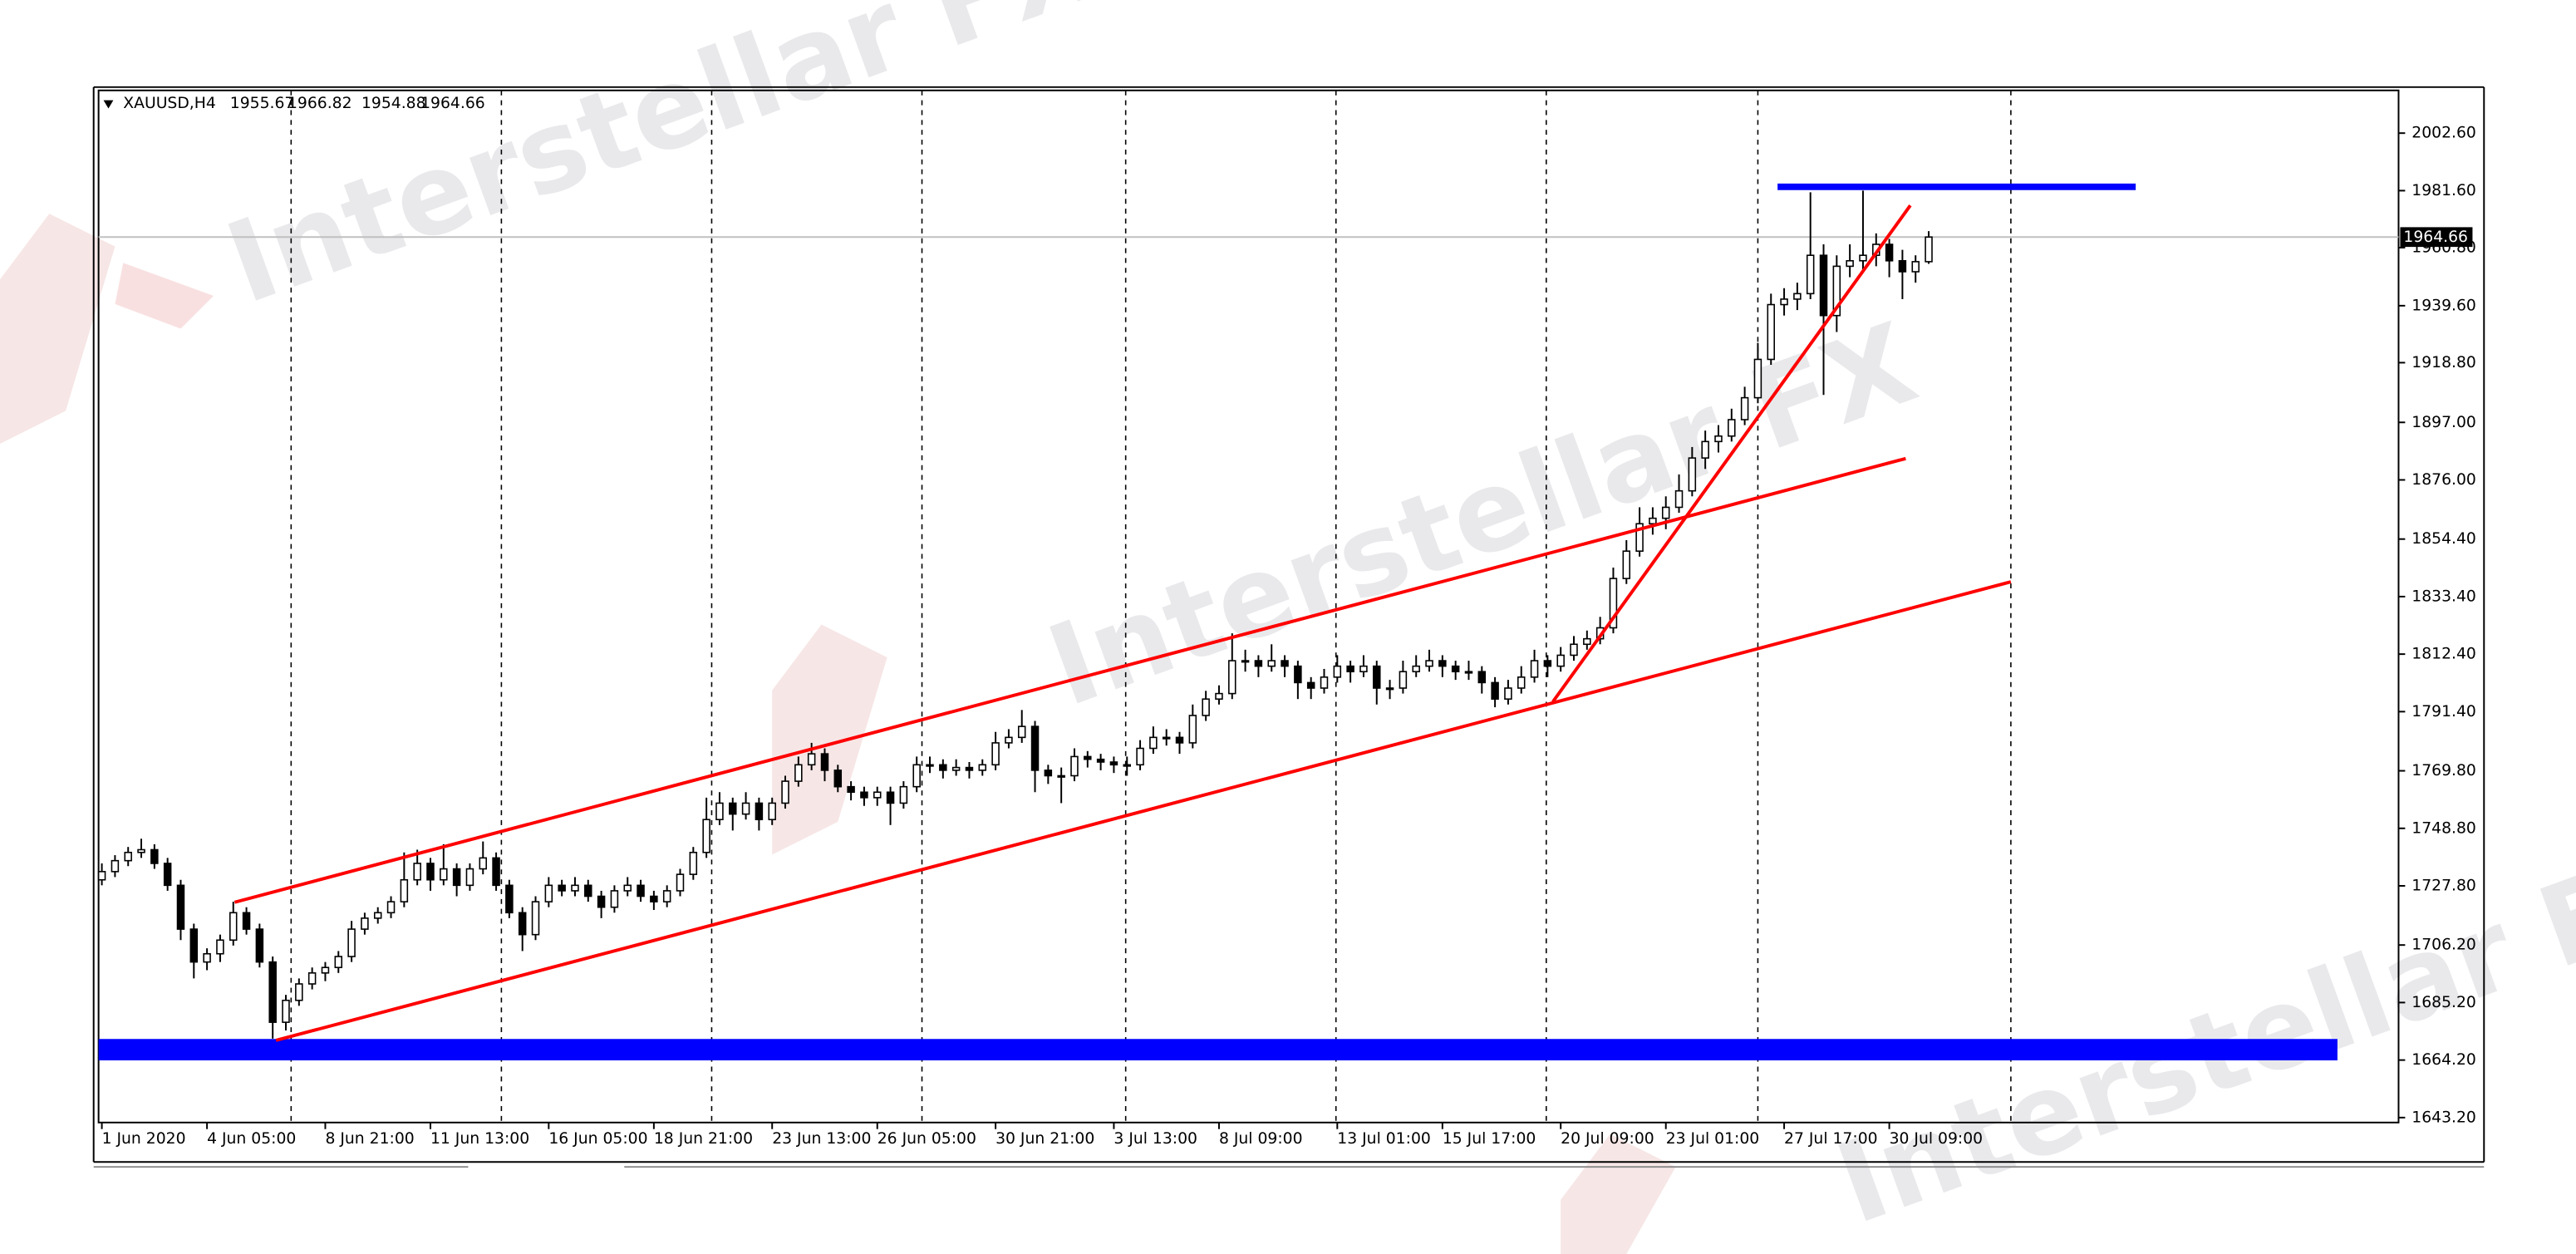 This screenshot has height=1254, width=2576. What do you see at coordinates (393, 103) in the screenshot?
I see `header-low: 1954.88` at bounding box center [393, 103].